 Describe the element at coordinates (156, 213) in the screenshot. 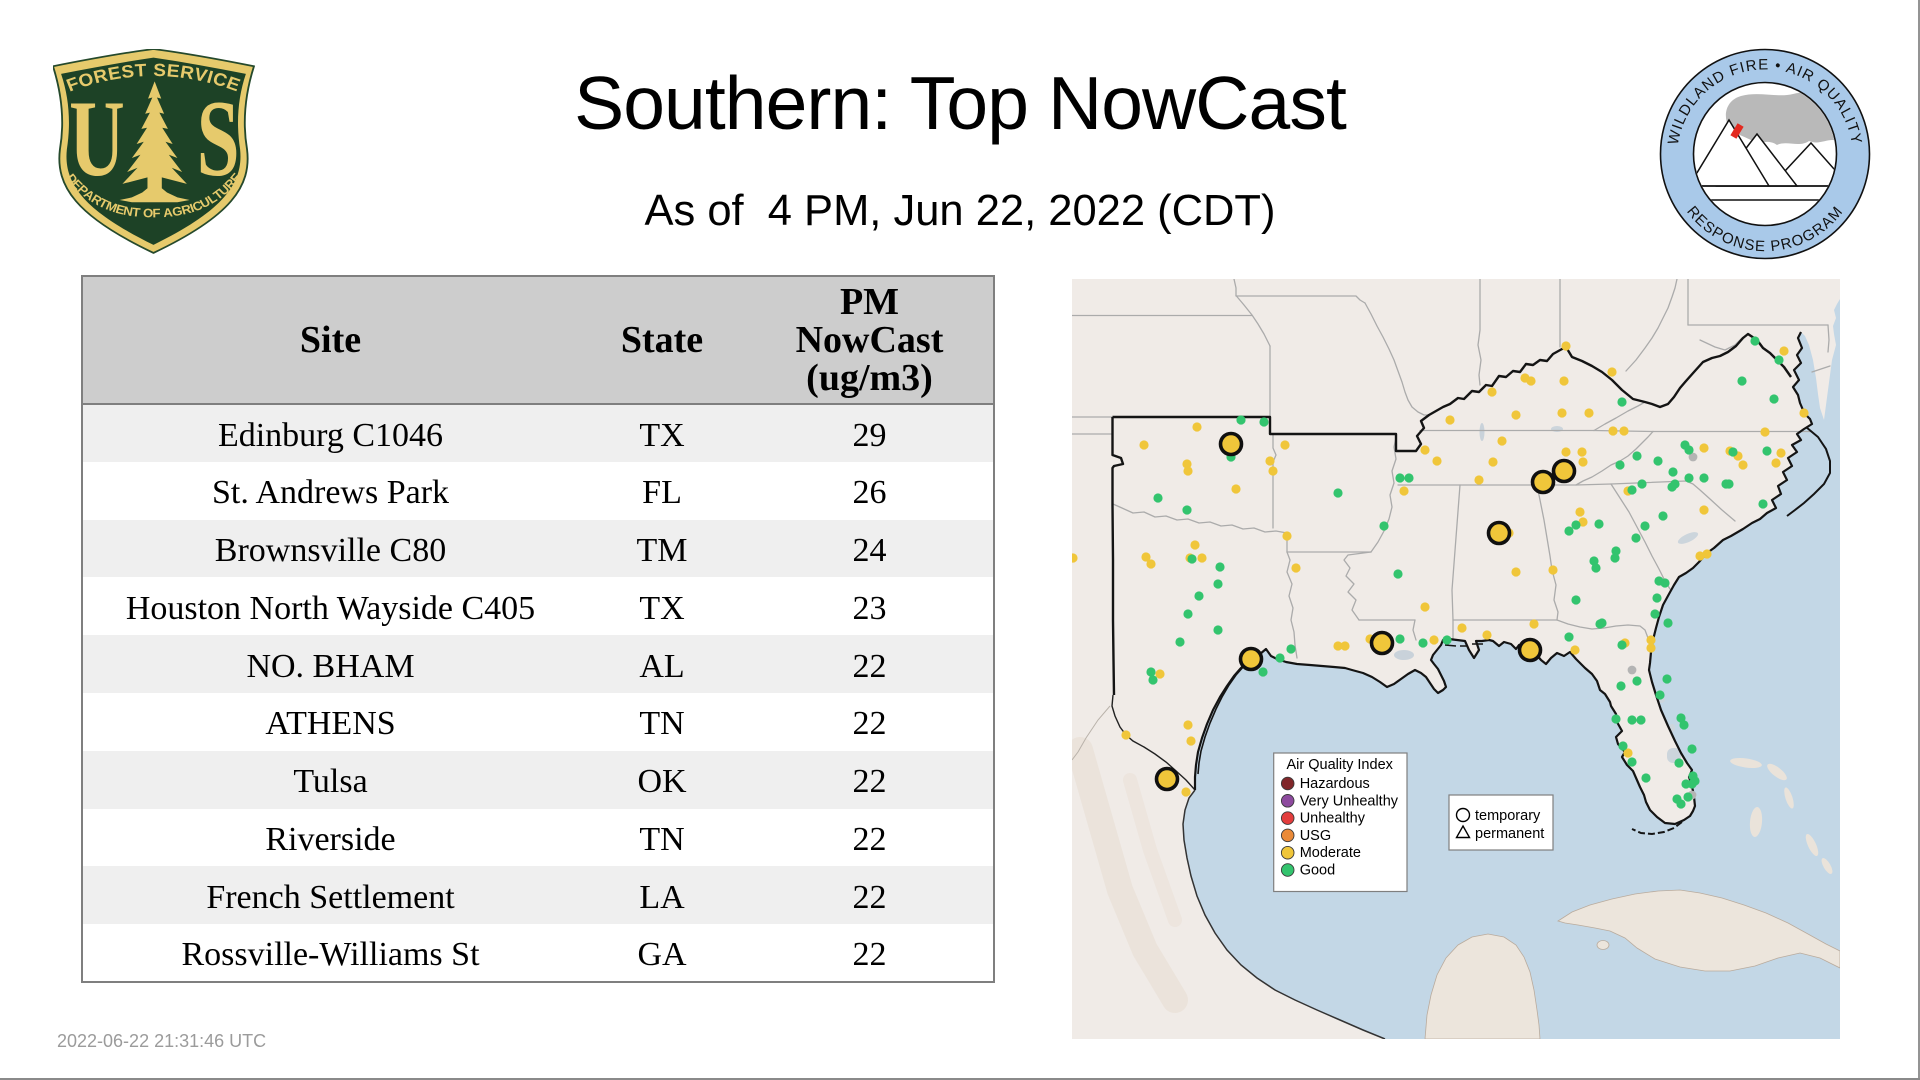

I see `svg-text: F` at that location.